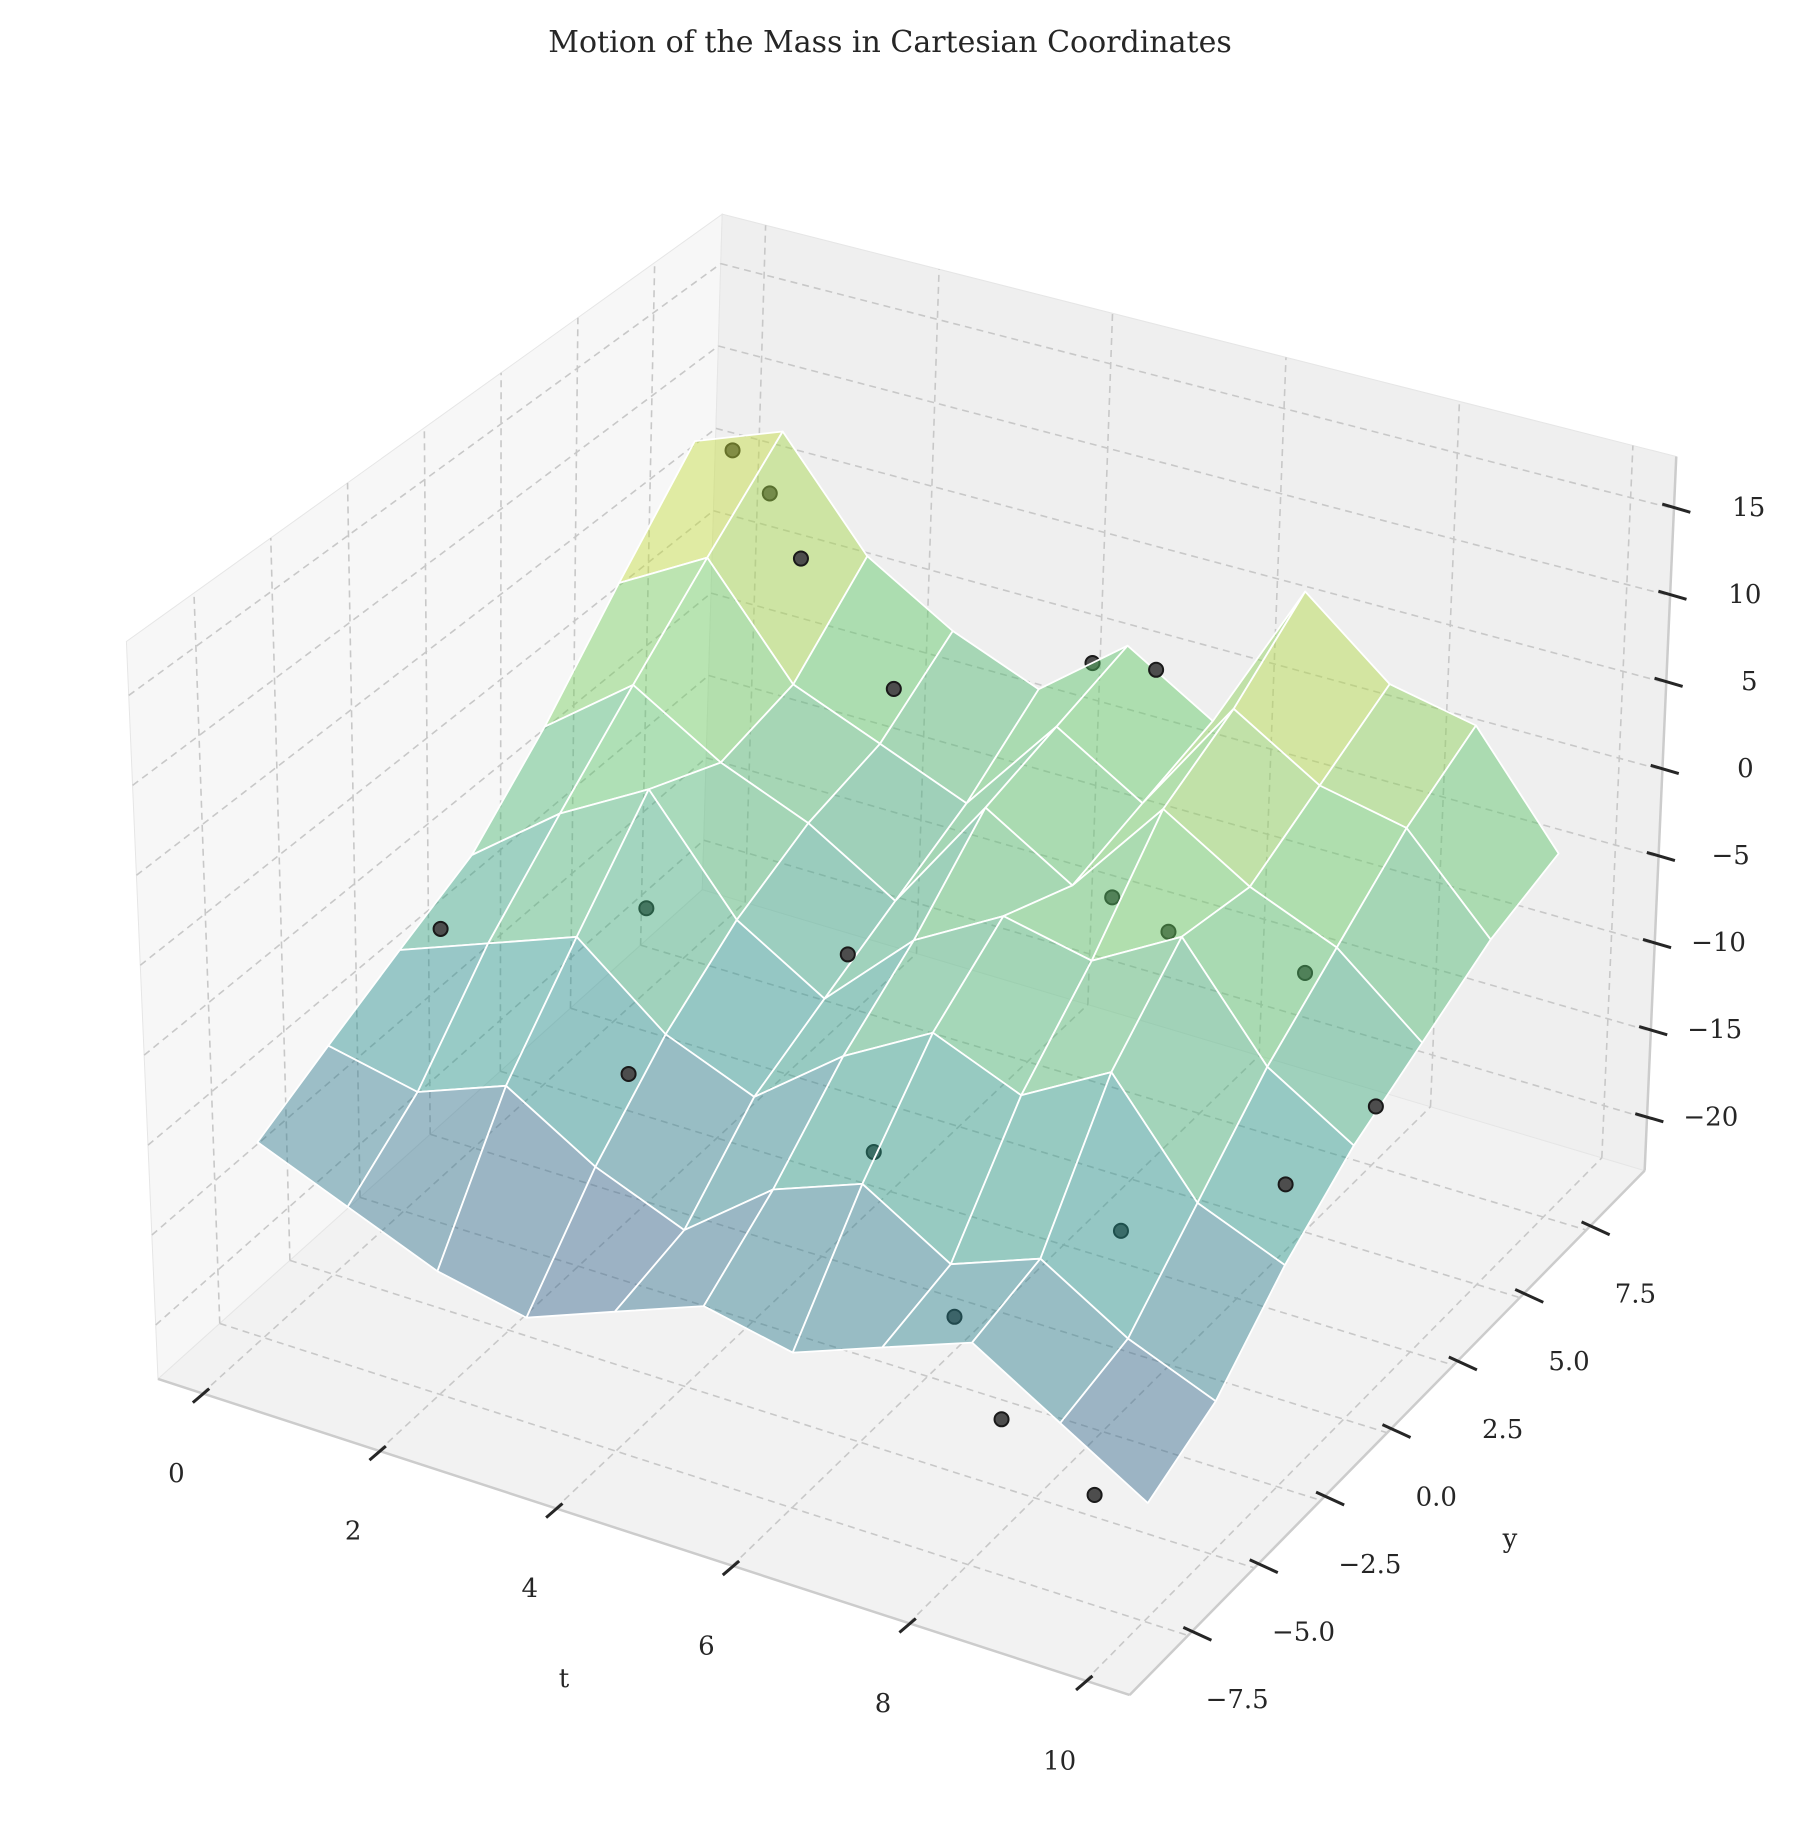 The image size is (1798, 1833). Describe the element at coordinates (1369, 1565) in the screenshot. I see `tick-label: −2.5` at that location.